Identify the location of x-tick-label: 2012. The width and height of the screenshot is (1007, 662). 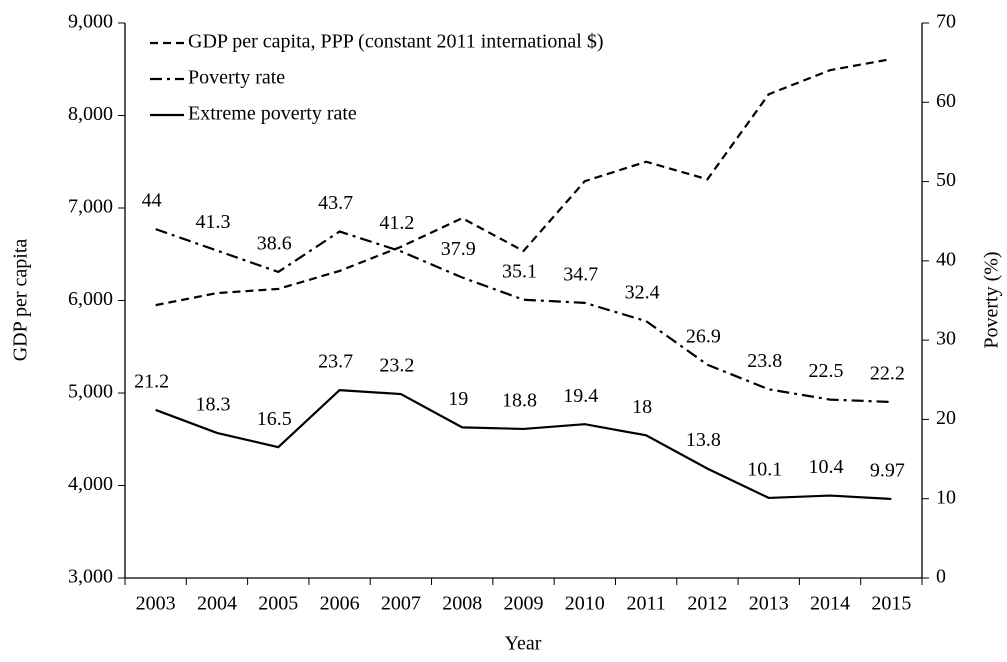
(707, 604).